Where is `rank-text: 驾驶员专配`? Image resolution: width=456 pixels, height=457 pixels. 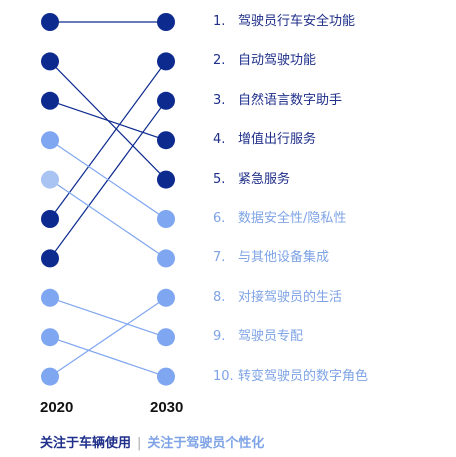 rank-text: 驾驶员专配 is located at coordinates (271, 337).